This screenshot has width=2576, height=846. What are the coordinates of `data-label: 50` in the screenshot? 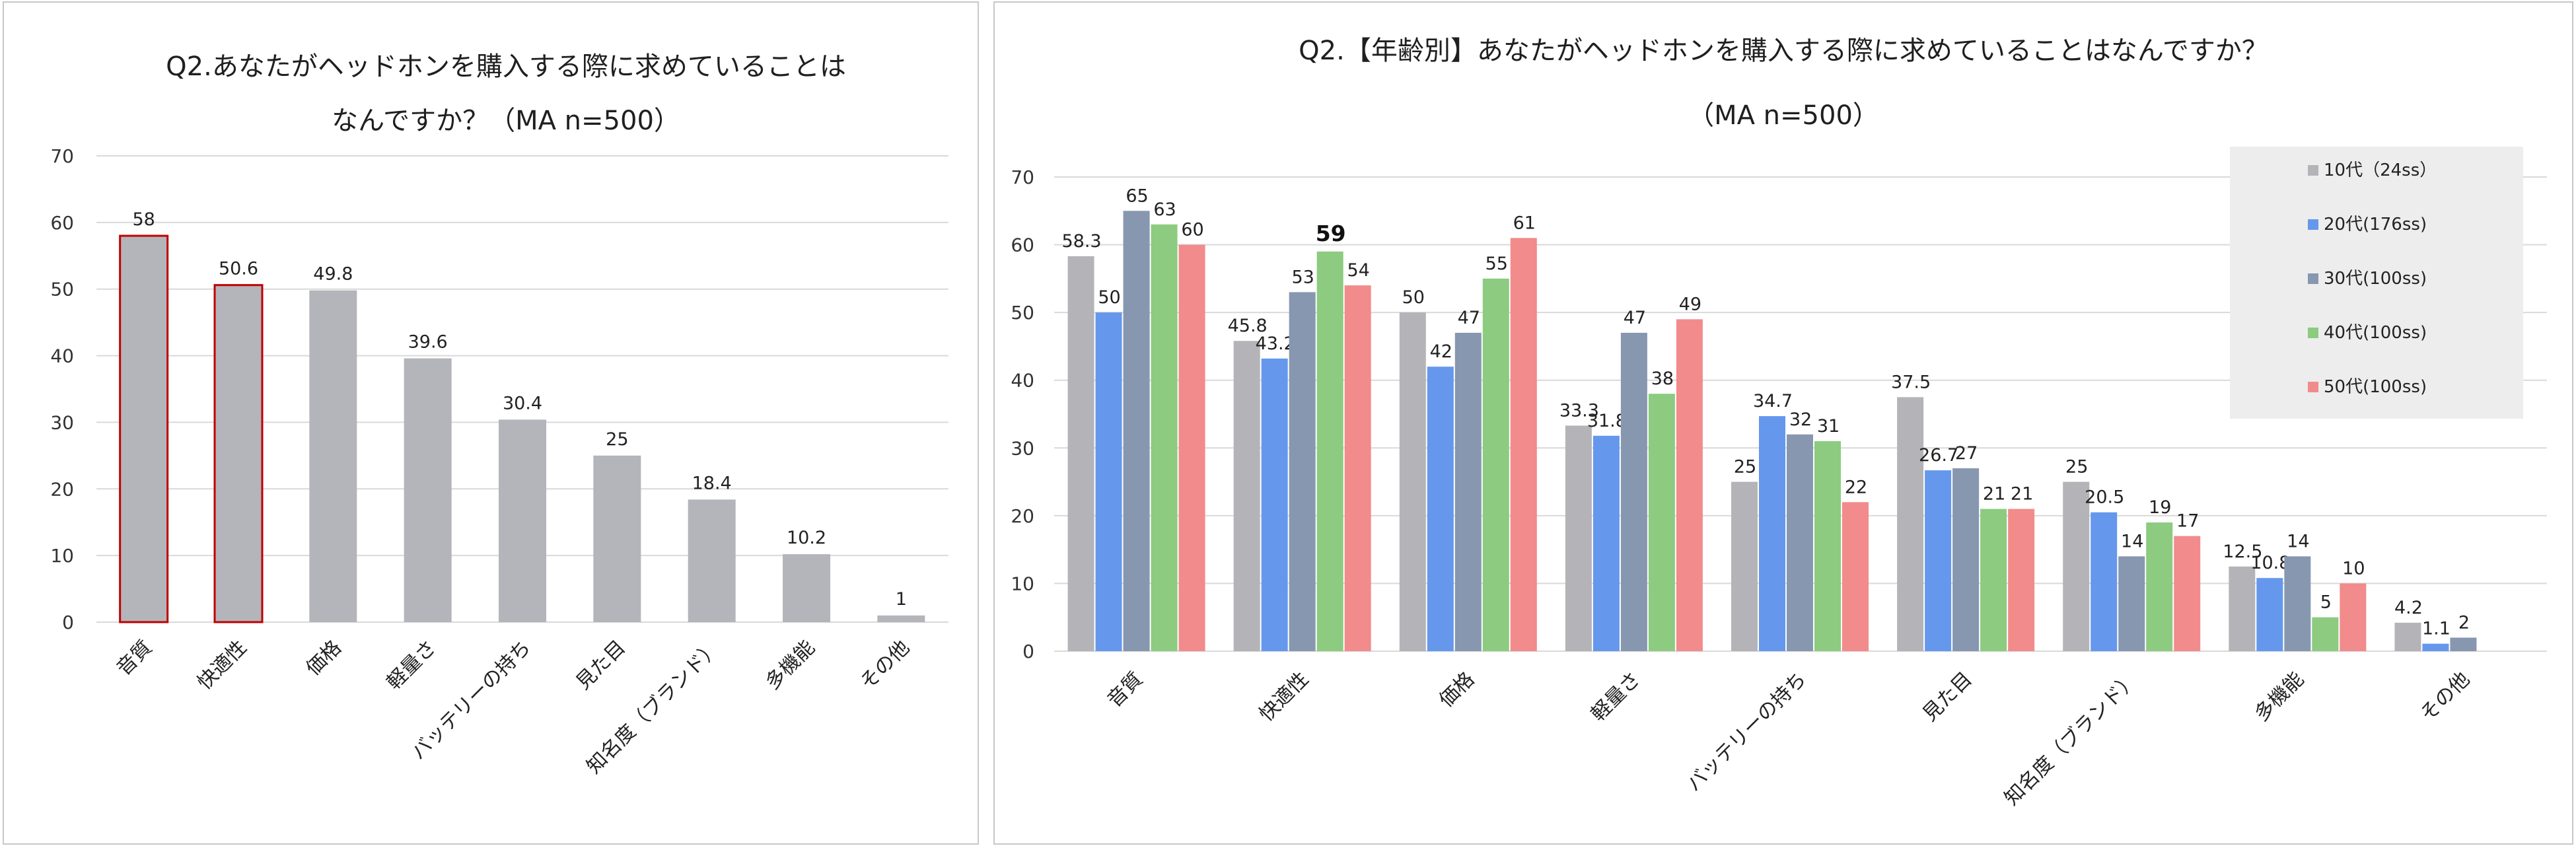 It's located at (1109, 297).